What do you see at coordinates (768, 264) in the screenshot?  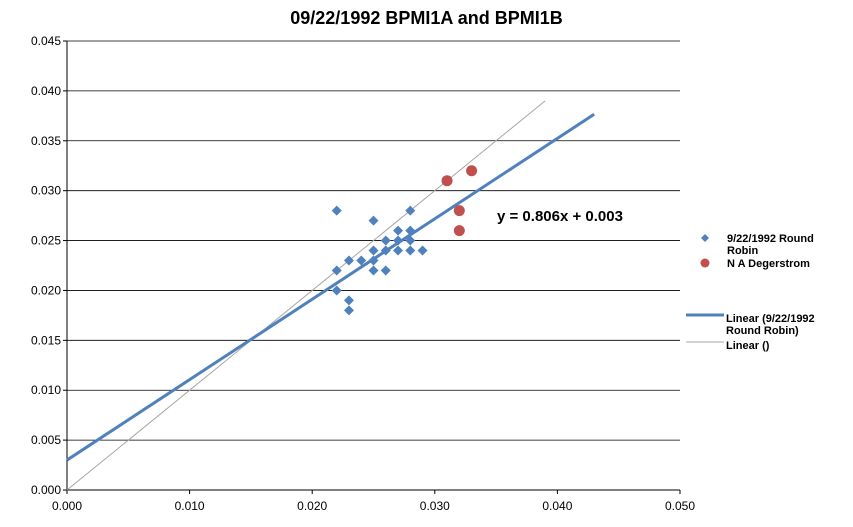 I see `legend-label: N A Degerstrom` at bounding box center [768, 264].